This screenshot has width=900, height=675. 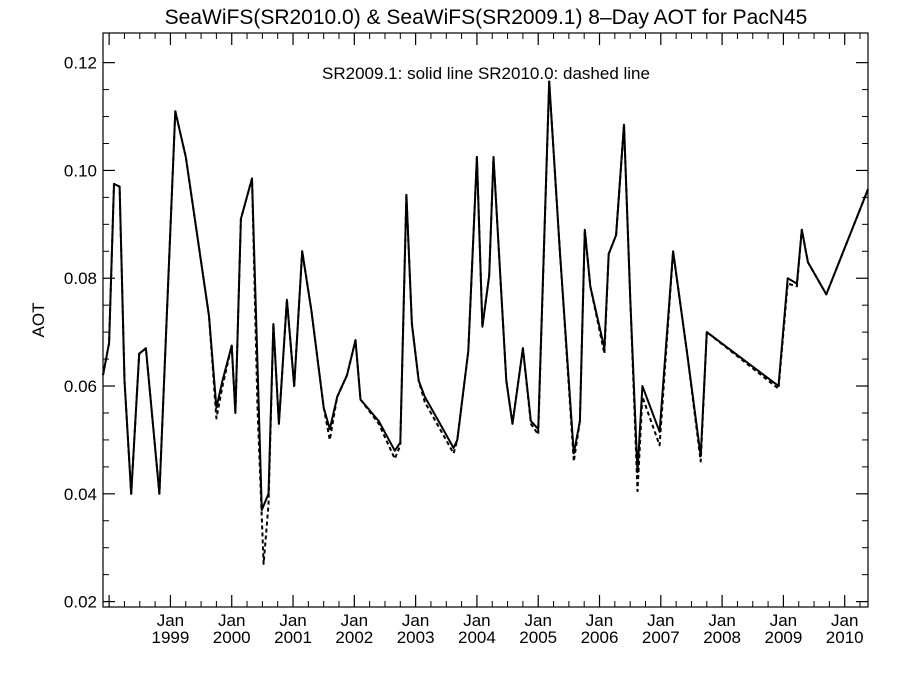 I want to click on x-tick-year: 2003, so click(x=416, y=637).